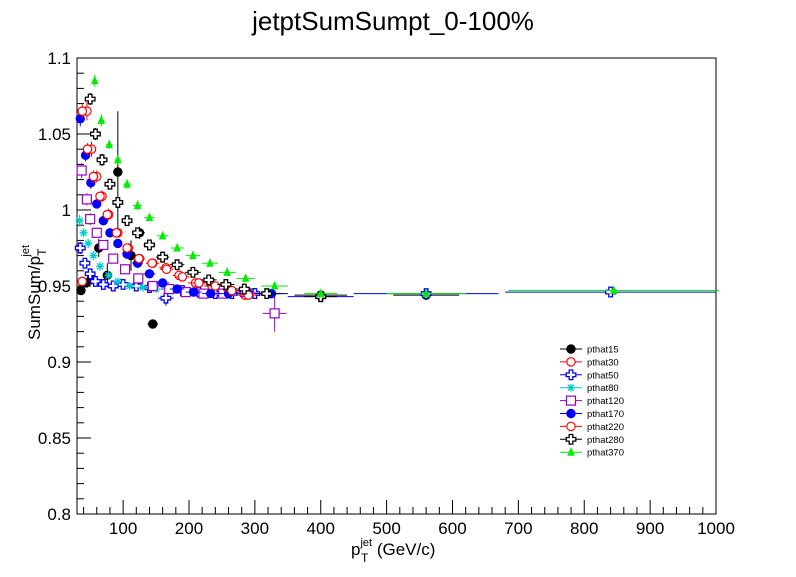 This screenshot has height=577, width=796. I want to click on x-tick-label: 200, so click(189, 528).